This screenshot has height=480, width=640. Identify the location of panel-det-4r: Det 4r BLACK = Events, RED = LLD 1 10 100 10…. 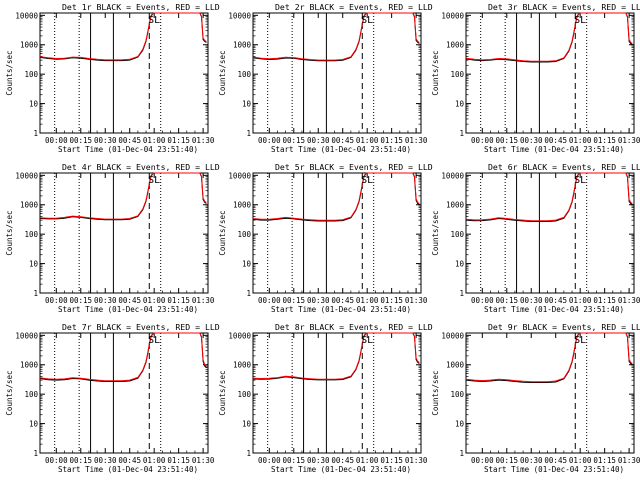
(112, 238).